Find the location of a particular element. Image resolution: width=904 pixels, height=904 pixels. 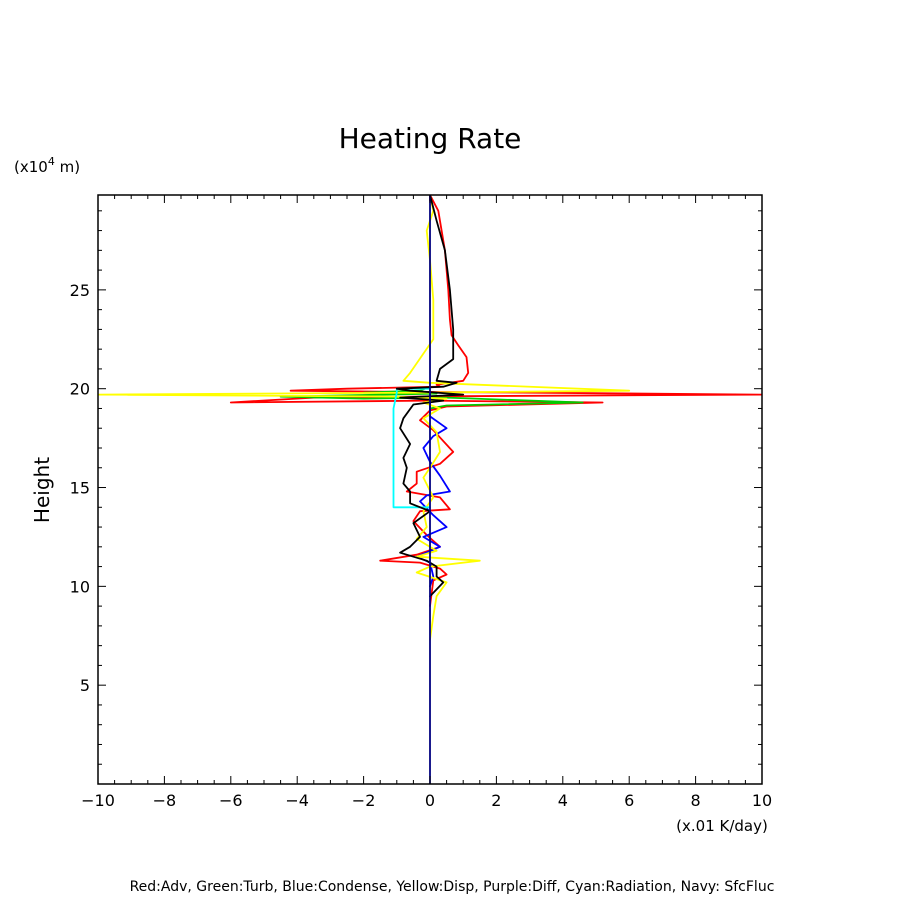

y-unit-exponent: 4 is located at coordinates (51, 161).